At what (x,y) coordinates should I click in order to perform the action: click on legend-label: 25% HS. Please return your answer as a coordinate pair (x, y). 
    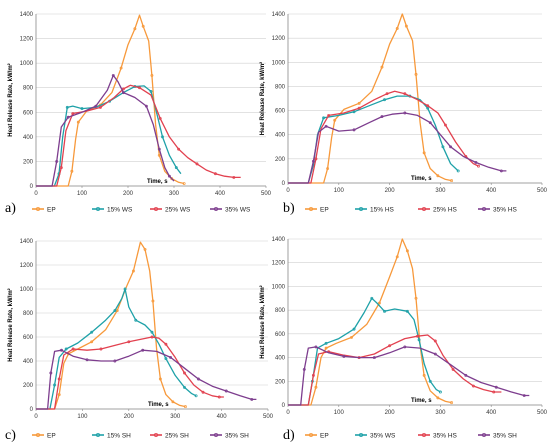
    Looking at the image, I should click on (445, 210).